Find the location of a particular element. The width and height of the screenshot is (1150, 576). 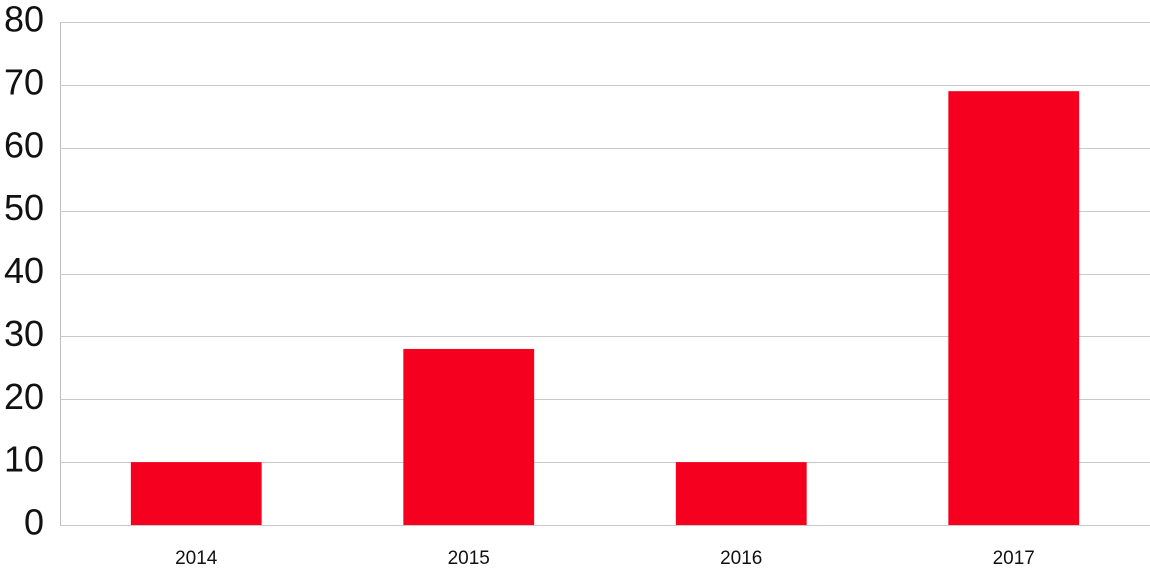

y-tick-label: 30 is located at coordinates (24, 333).